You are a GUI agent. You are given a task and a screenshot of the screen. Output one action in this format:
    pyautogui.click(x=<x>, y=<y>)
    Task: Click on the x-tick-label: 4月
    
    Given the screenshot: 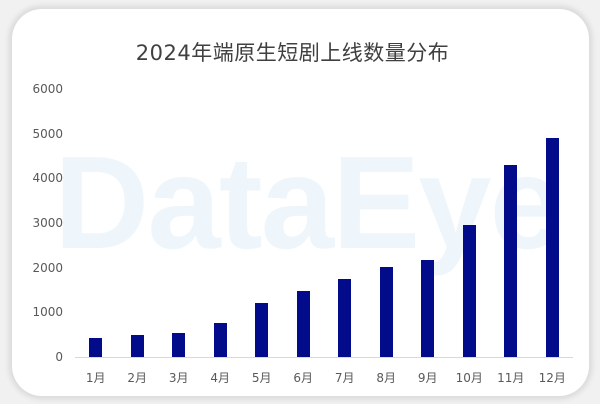 What is the action you would take?
    pyautogui.click(x=220, y=378)
    